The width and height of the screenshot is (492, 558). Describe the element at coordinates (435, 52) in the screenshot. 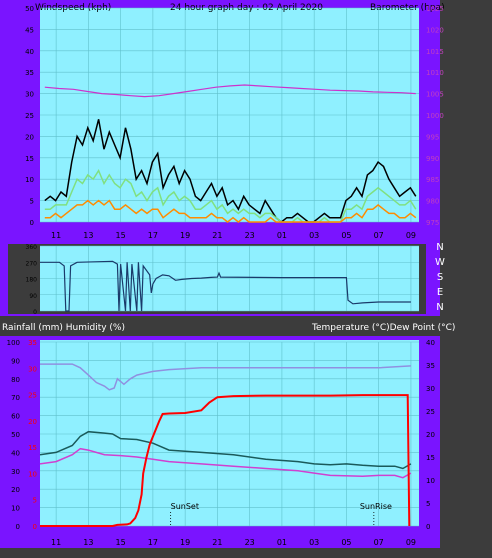

I see `wind-right-tick: 1015` at that location.